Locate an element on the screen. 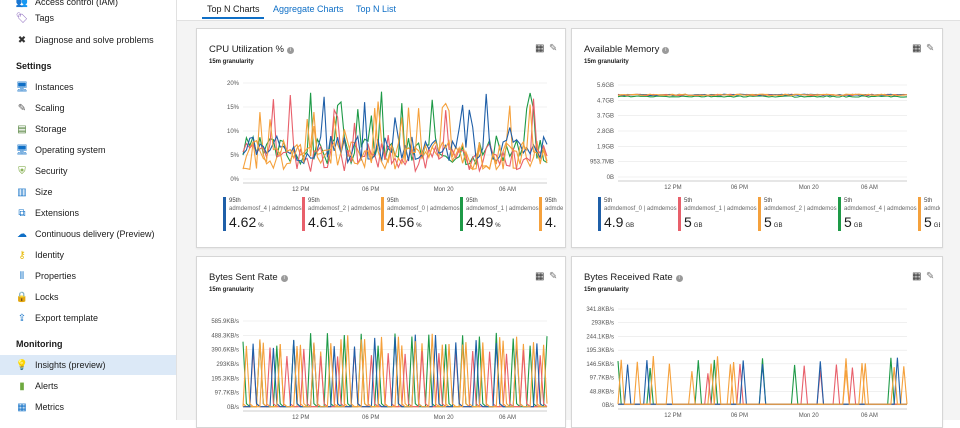  sidebar-item-insights-preview: 💡 Insights (preview) is located at coordinates (88, 365).